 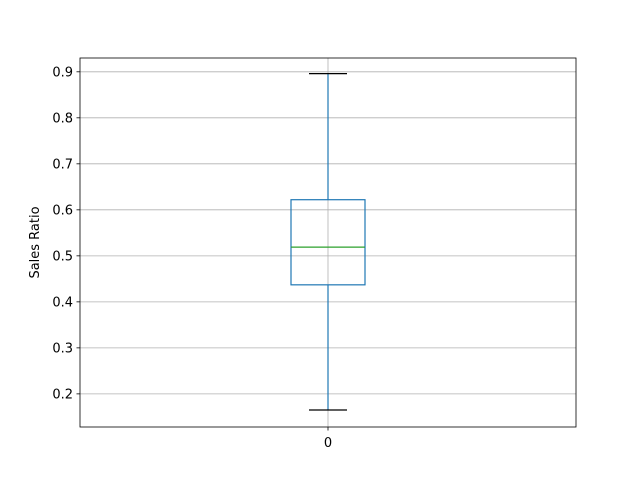 I want to click on y-tick-label: 0.9, so click(x=62, y=72).